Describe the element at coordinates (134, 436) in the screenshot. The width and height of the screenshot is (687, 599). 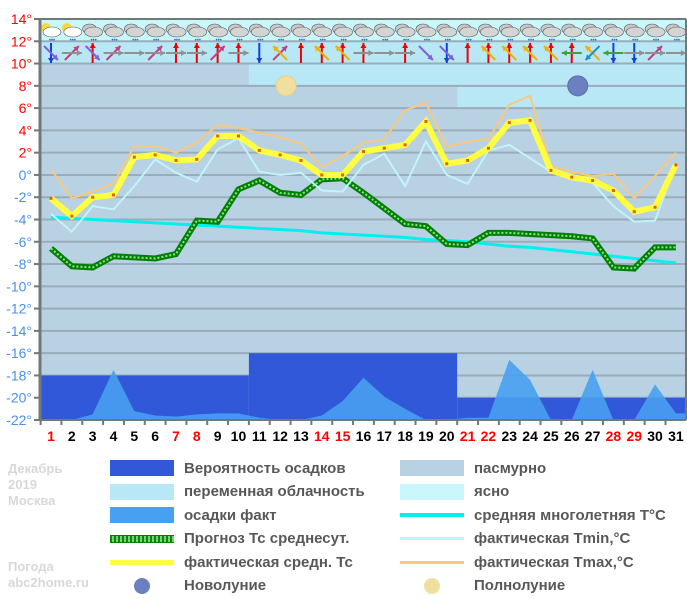
I see `x-tick-label: 5` at that location.